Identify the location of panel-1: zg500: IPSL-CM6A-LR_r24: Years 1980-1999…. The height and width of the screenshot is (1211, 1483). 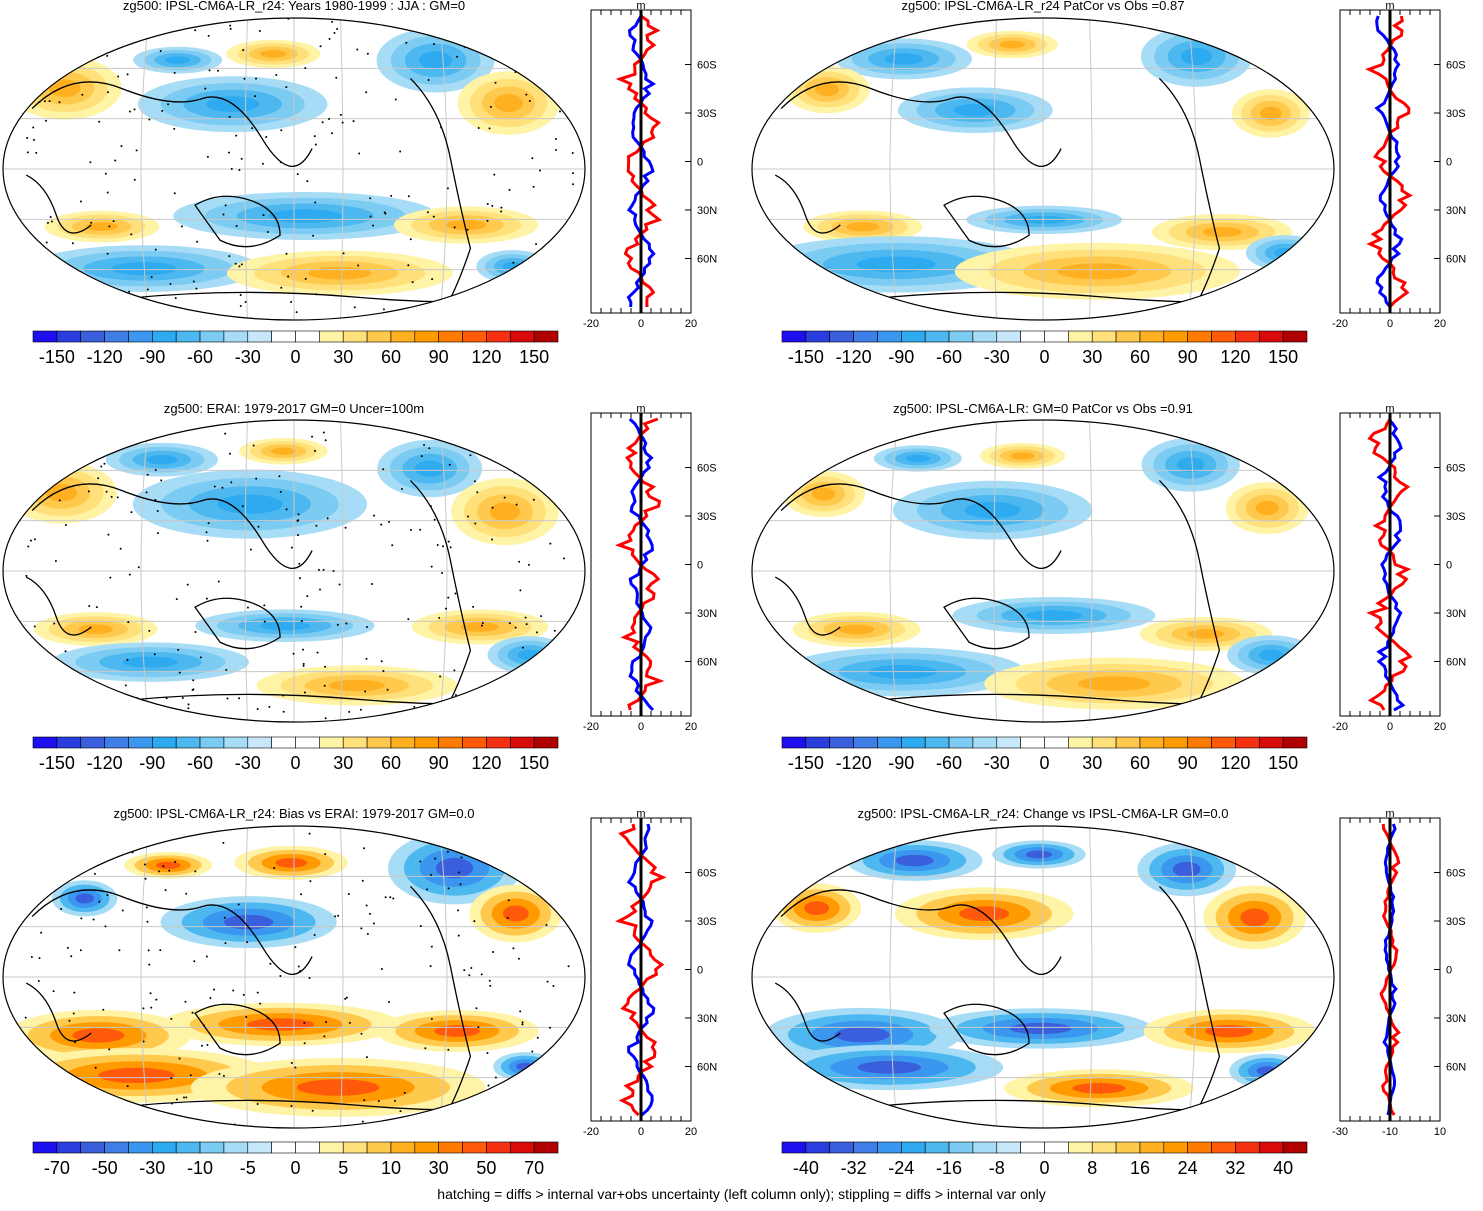
(359, 183).